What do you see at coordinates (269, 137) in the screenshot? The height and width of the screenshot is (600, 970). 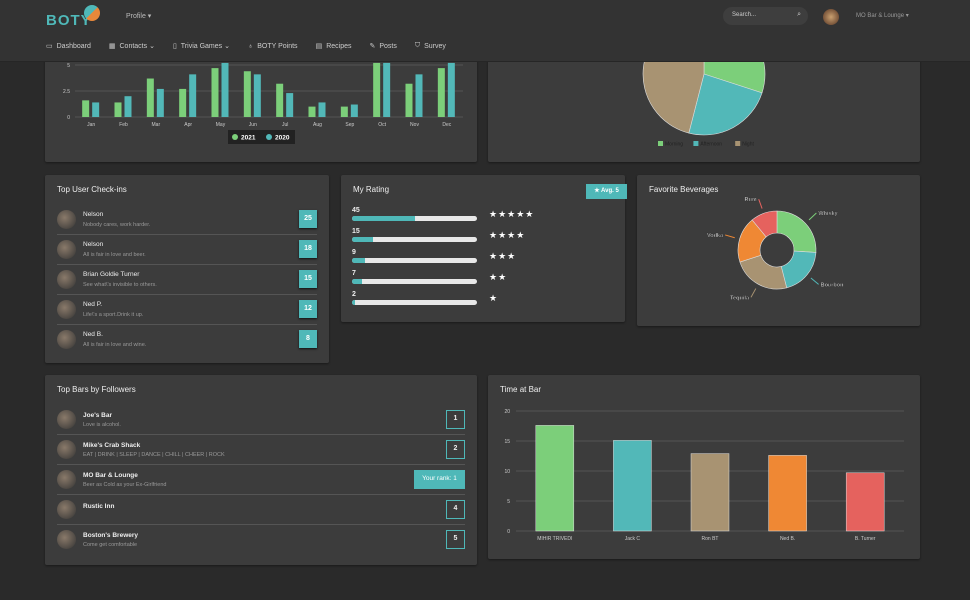 I see `legend-marker` at bounding box center [269, 137].